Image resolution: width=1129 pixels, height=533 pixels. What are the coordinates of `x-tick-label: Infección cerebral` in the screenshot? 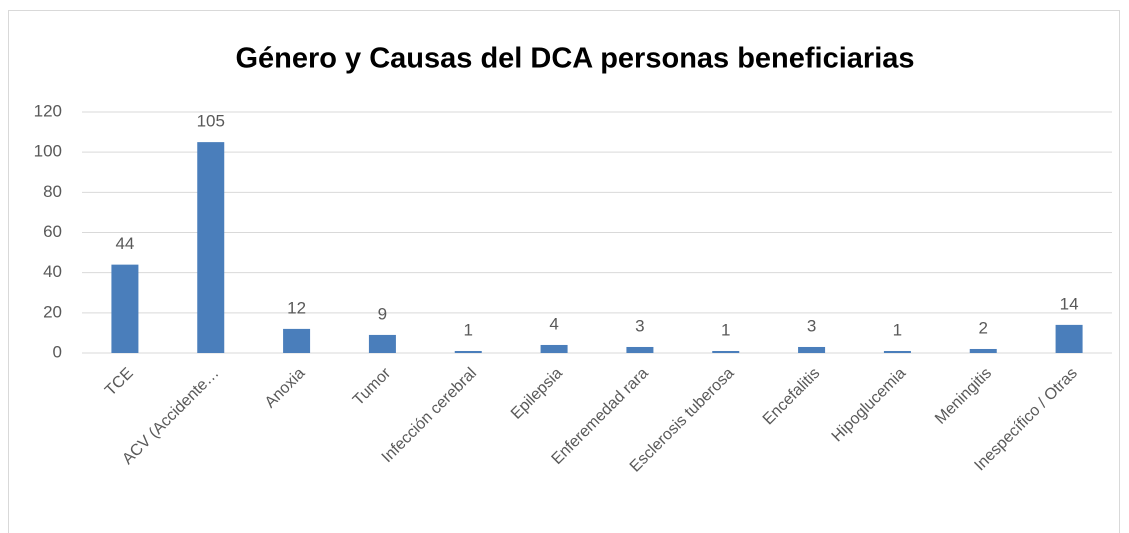 It's located at (429, 415).